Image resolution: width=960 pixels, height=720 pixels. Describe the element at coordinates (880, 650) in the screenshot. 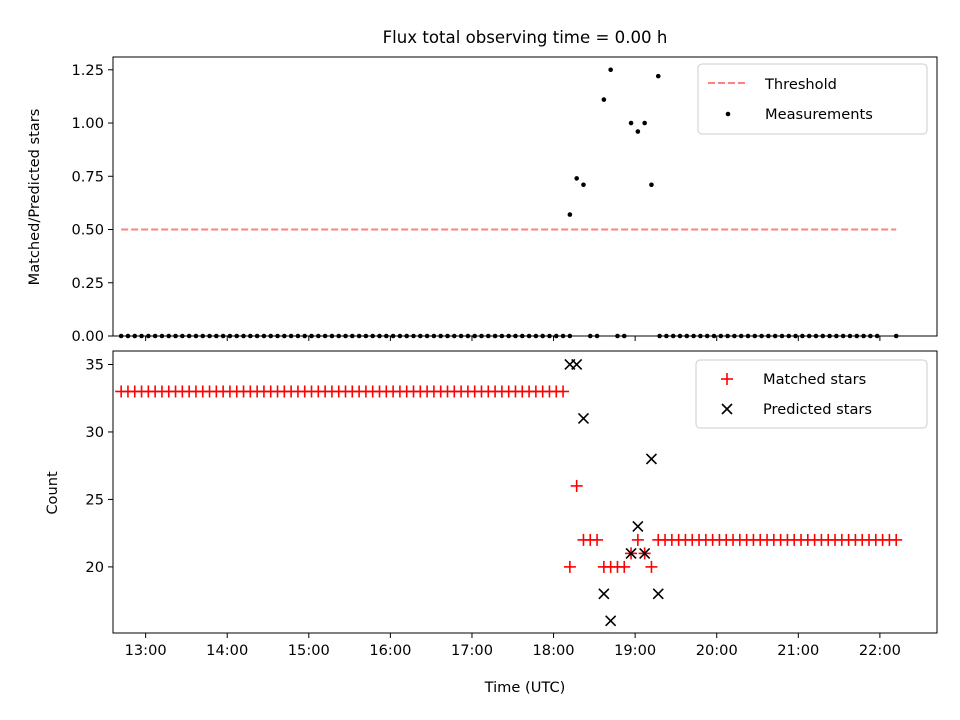

I see `bottom-x-tick-label: 22:00` at that location.